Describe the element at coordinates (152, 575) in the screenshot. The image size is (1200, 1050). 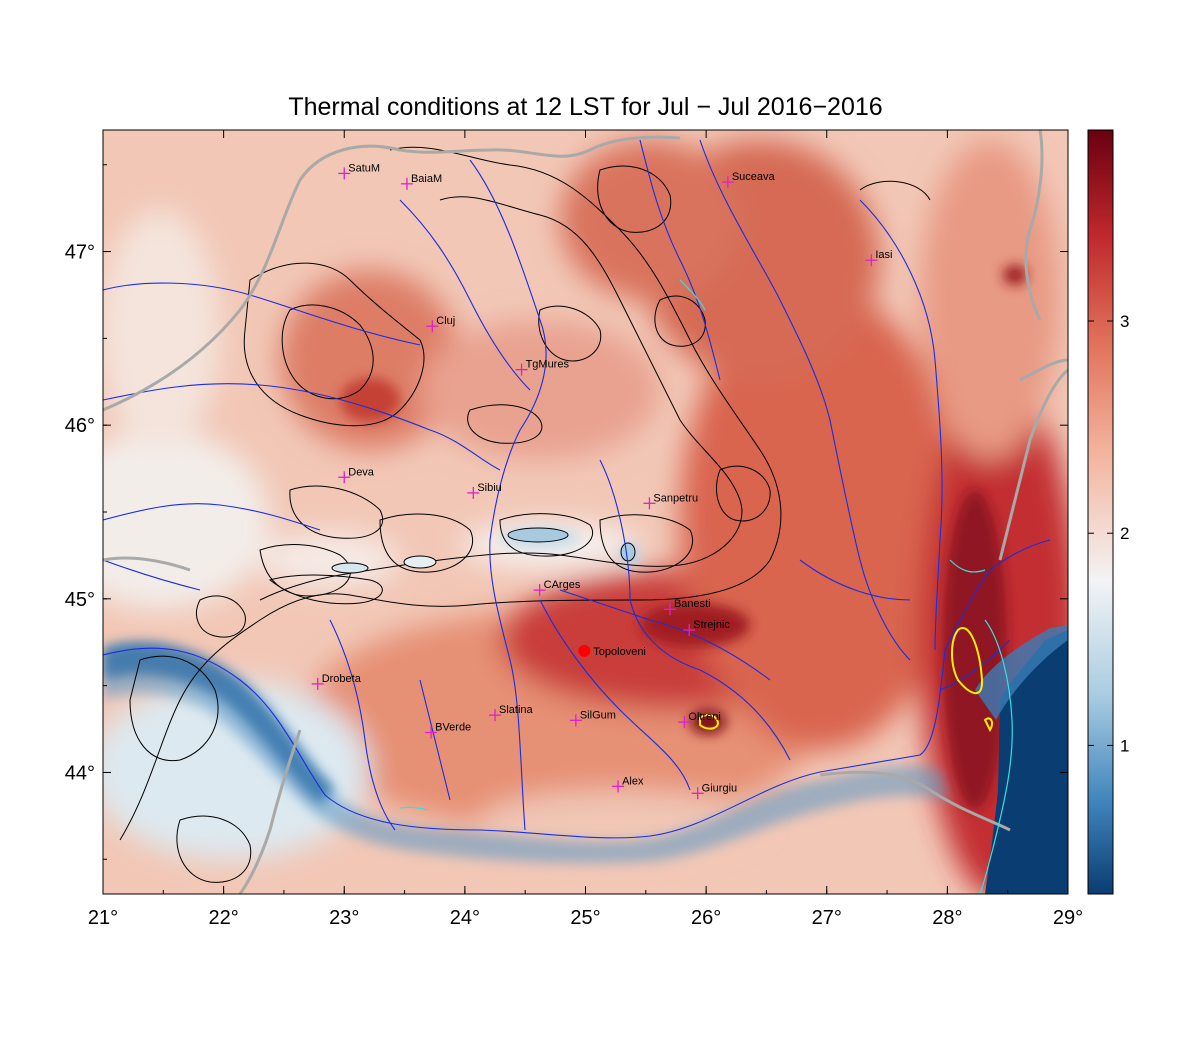
I see `river-nera` at that location.